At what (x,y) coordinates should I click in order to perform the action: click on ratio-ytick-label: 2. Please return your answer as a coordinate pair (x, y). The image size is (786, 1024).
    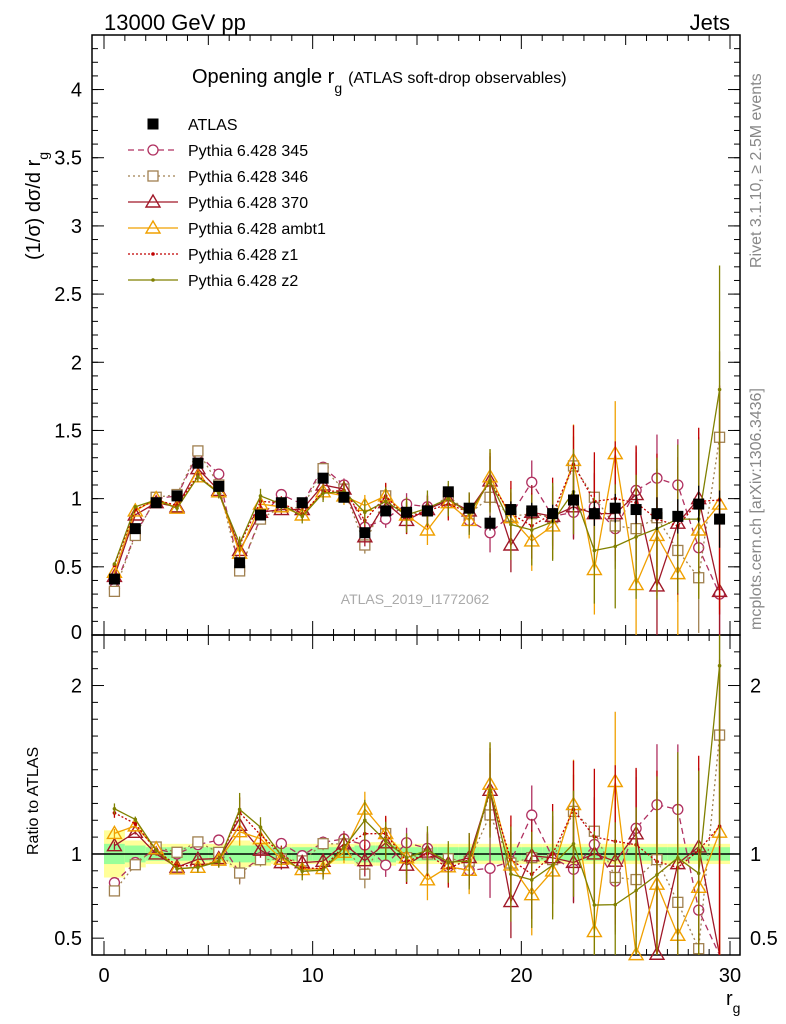
    Looking at the image, I should click on (76, 687).